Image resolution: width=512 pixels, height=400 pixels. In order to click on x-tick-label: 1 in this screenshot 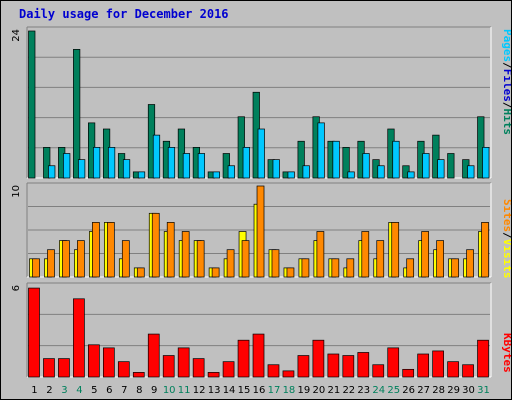, I will do `click(34, 390)`.